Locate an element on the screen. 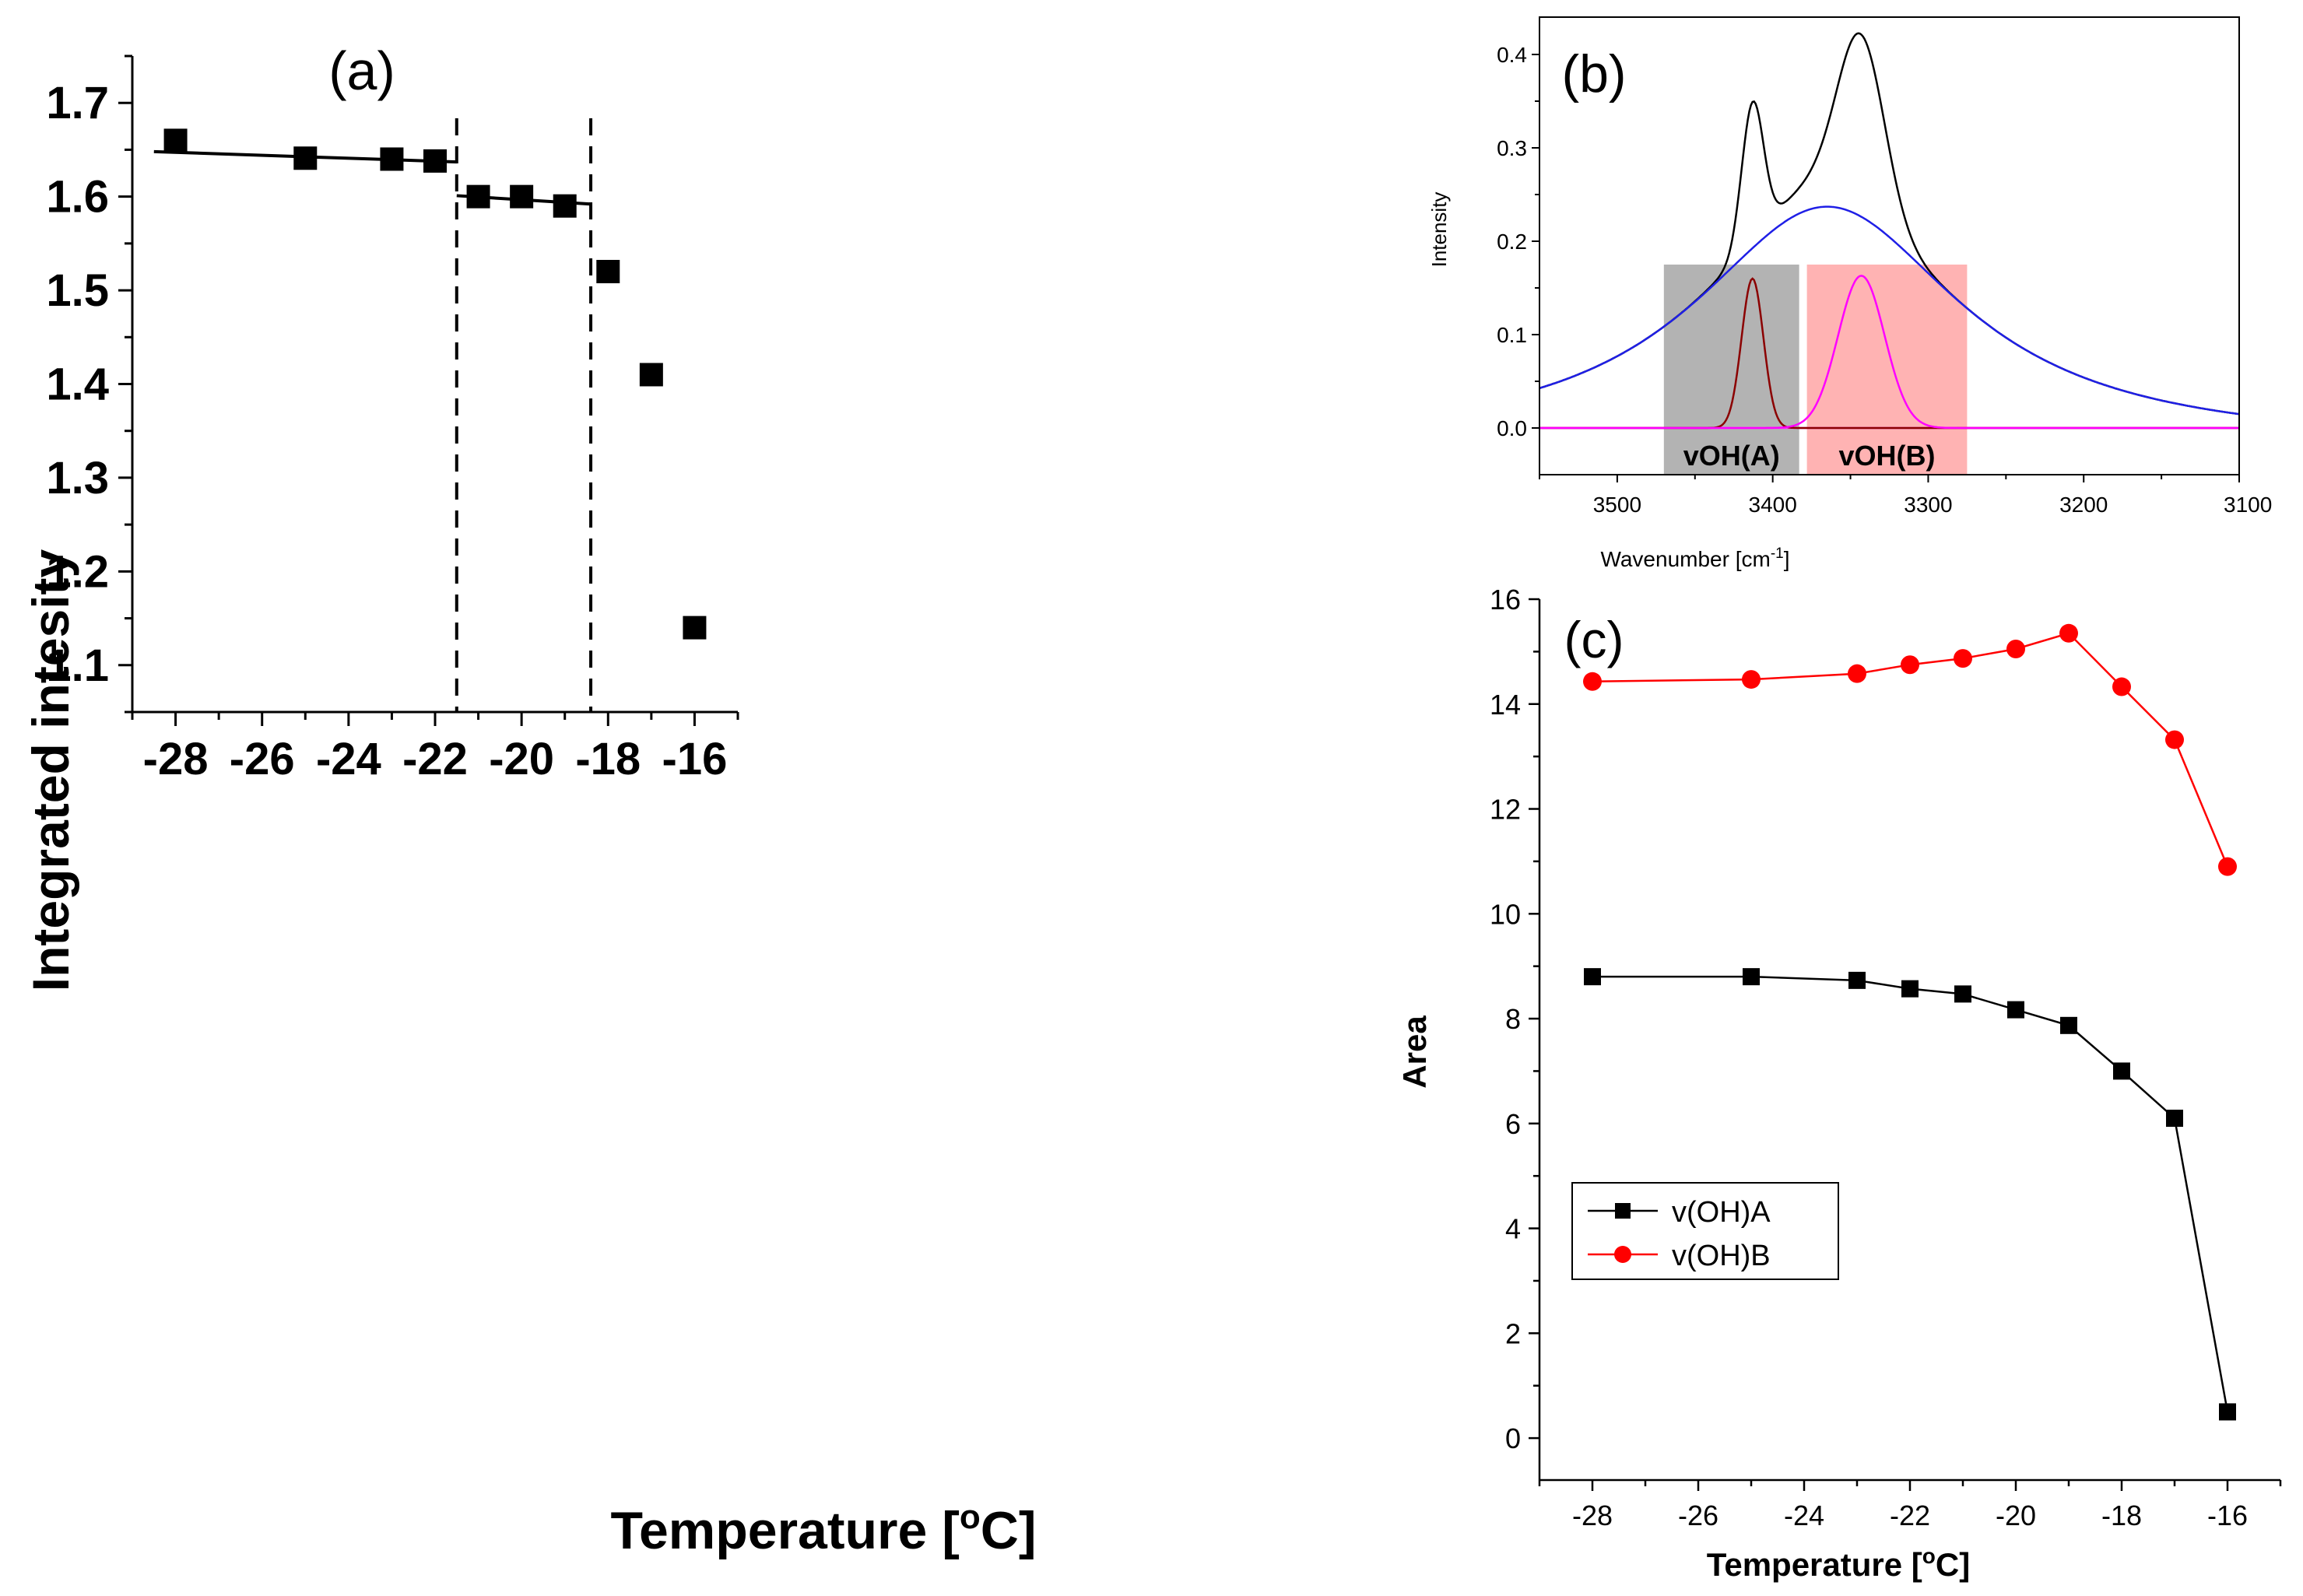 Image resolution: width=2303 pixels, height=1596 pixels. panel-b-y-tick-label: 0.4 is located at coordinates (1512, 55).